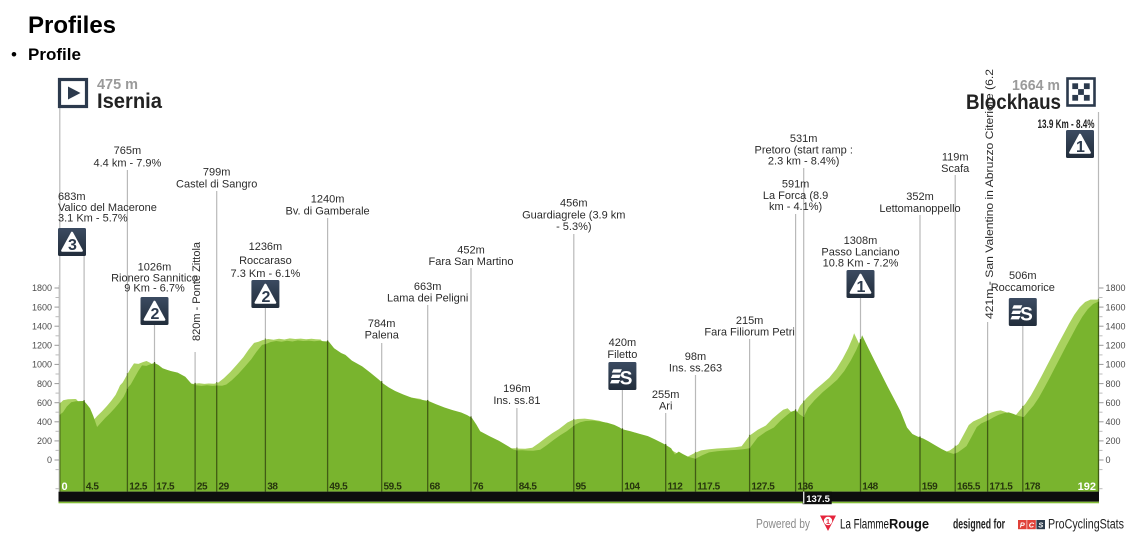 This screenshot has height=545, width=1142. What do you see at coordinates (573, 227) in the screenshot?
I see `svg-text: - 5.3%)` at bounding box center [573, 227].